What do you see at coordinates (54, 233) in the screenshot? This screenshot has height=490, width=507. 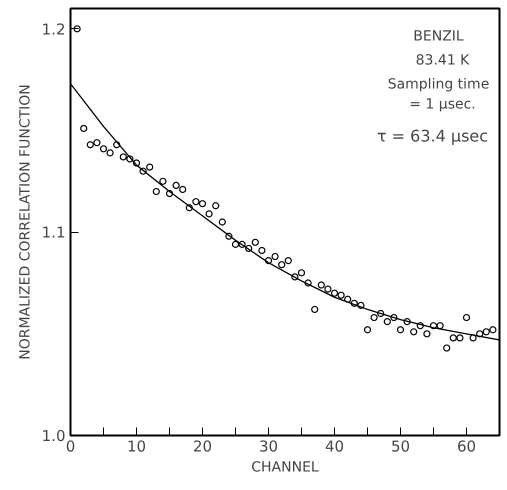 I see `y-tick-label: 1.1` at bounding box center [54, 233].